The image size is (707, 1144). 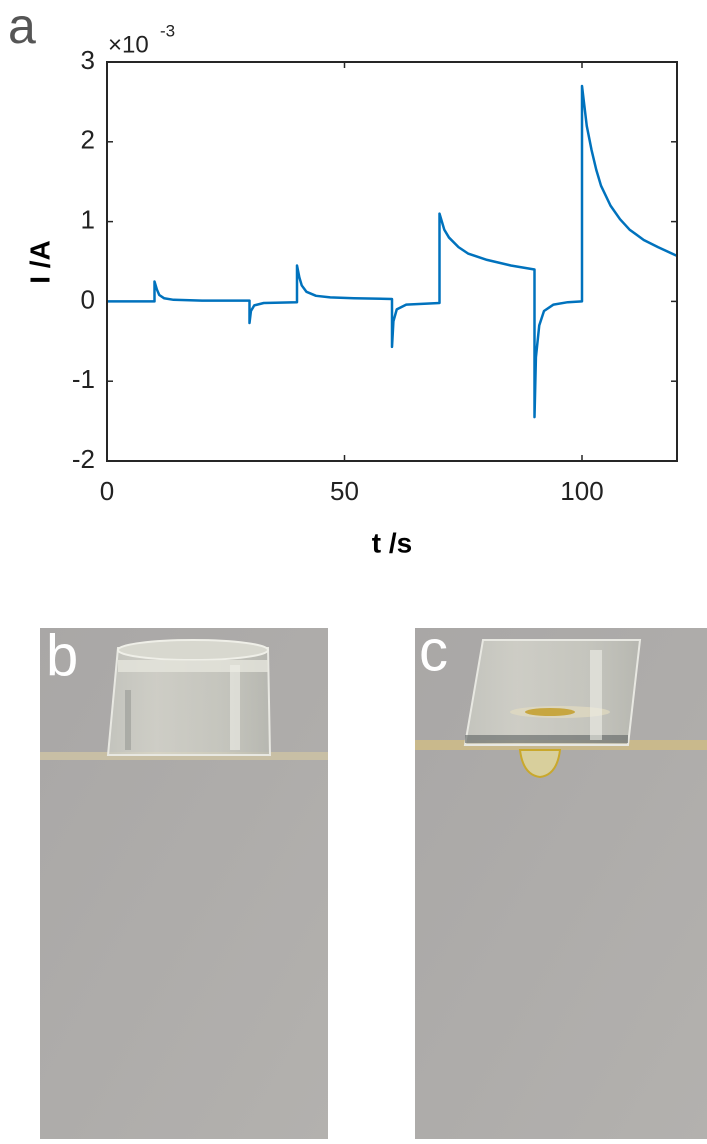 I want to click on y-tick-label: 2, so click(x=88, y=140).